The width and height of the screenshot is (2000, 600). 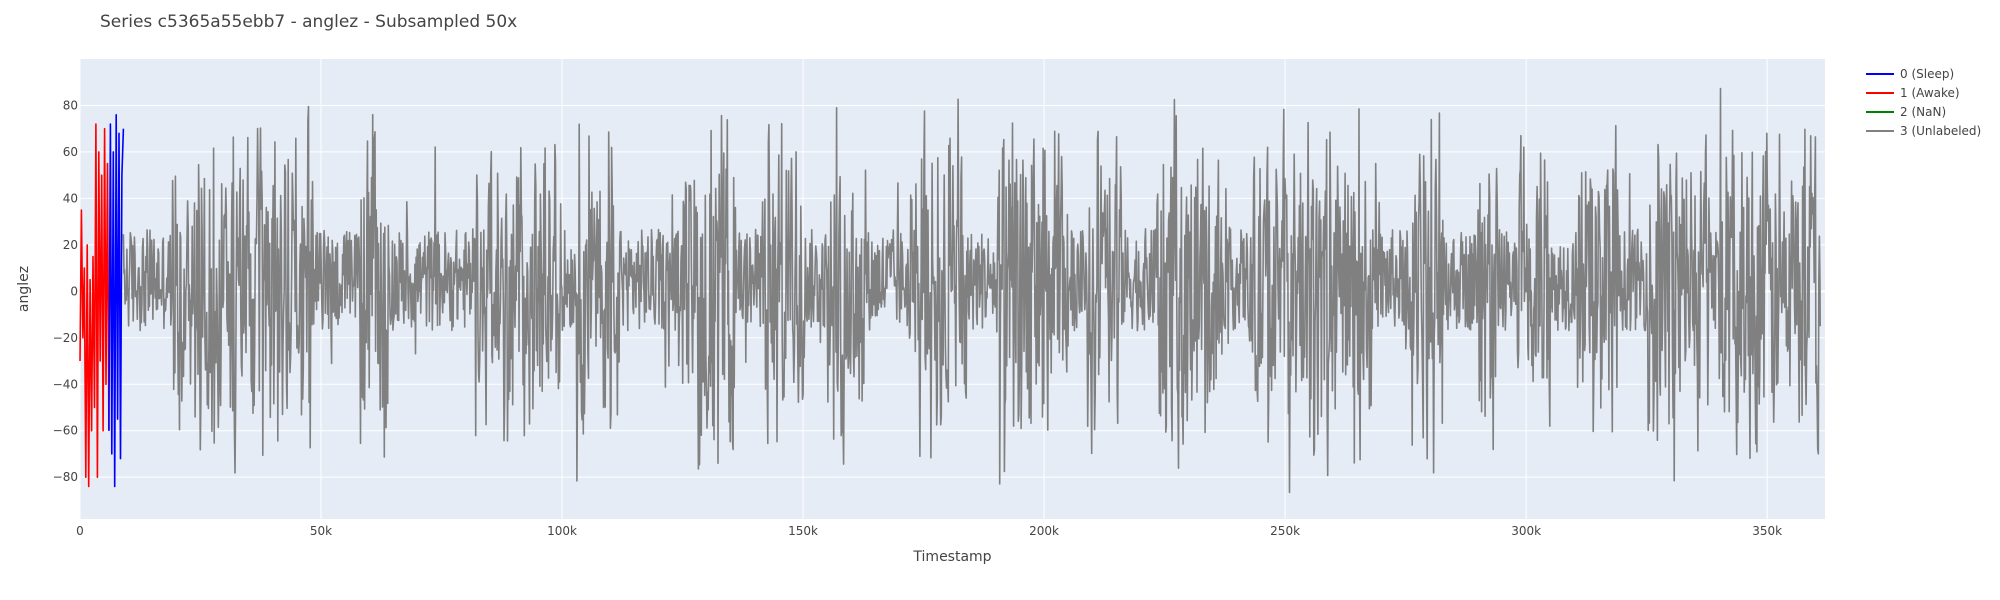 I want to click on legend: 0 (Sleep) 1 (Awake) 2 (NaN) 3 (Unlabeled), so click(x=1923, y=102).